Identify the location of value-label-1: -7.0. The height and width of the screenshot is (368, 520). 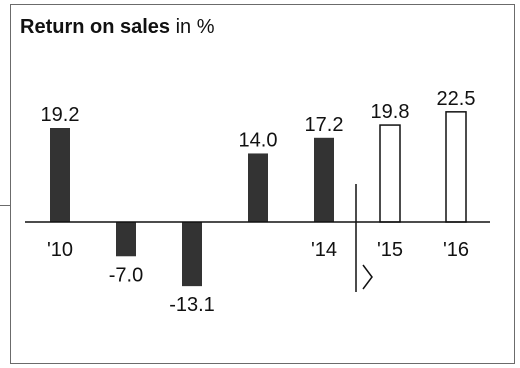
(126, 275).